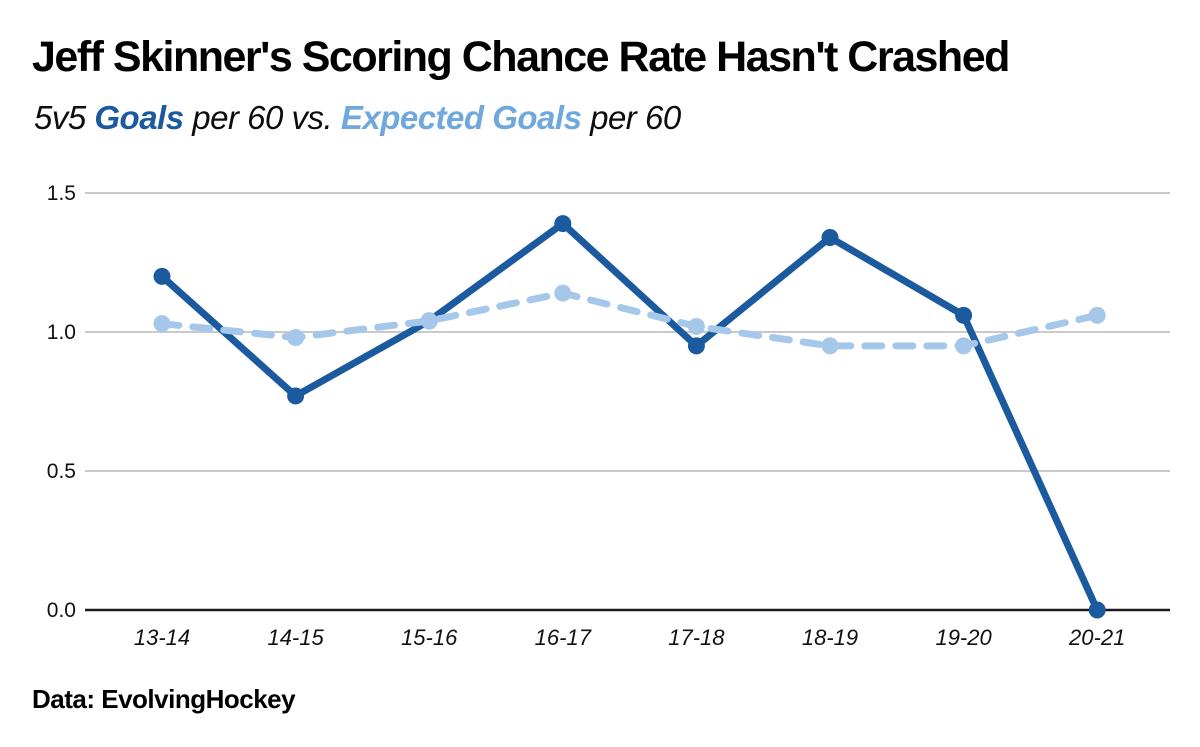 The image size is (1200, 747). What do you see at coordinates (429, 637) in the screenshot?
I see `x-tick-label: 15-16` at bounding box center [429, 637].